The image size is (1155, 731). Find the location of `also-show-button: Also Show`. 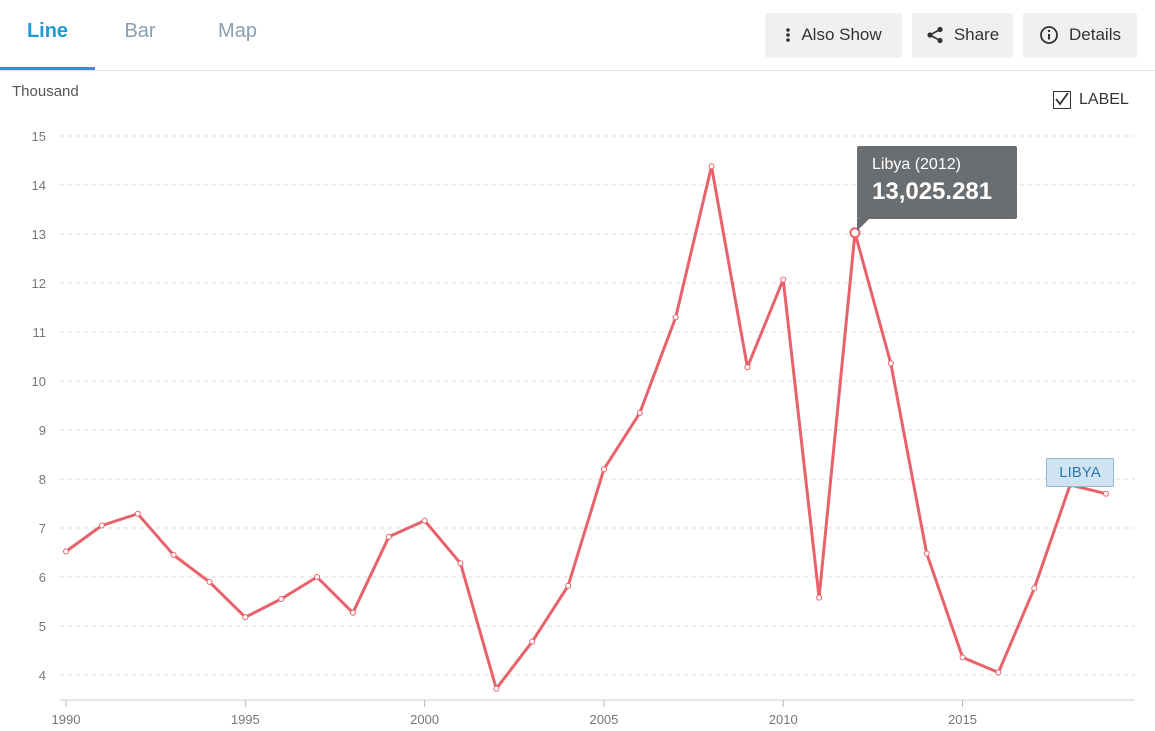

also-show-button: Also Show is located at coordinates (833, 35).